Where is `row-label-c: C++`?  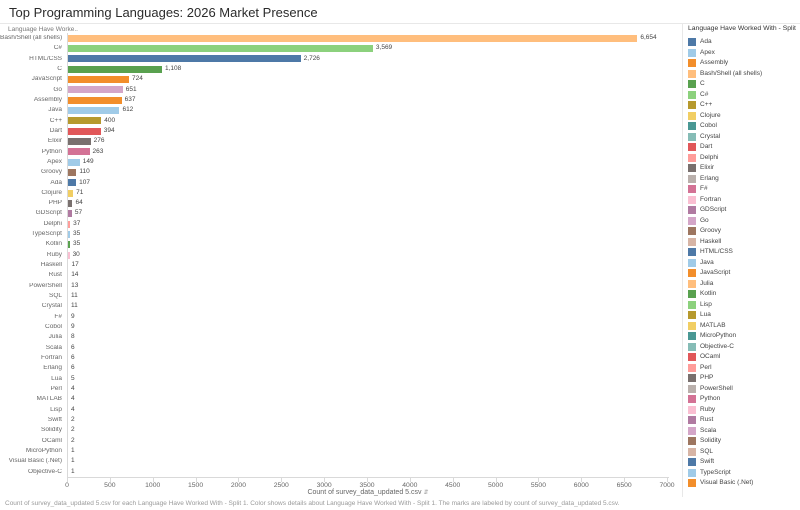
row-label-c: C++ is located at coordinates (55, 120).